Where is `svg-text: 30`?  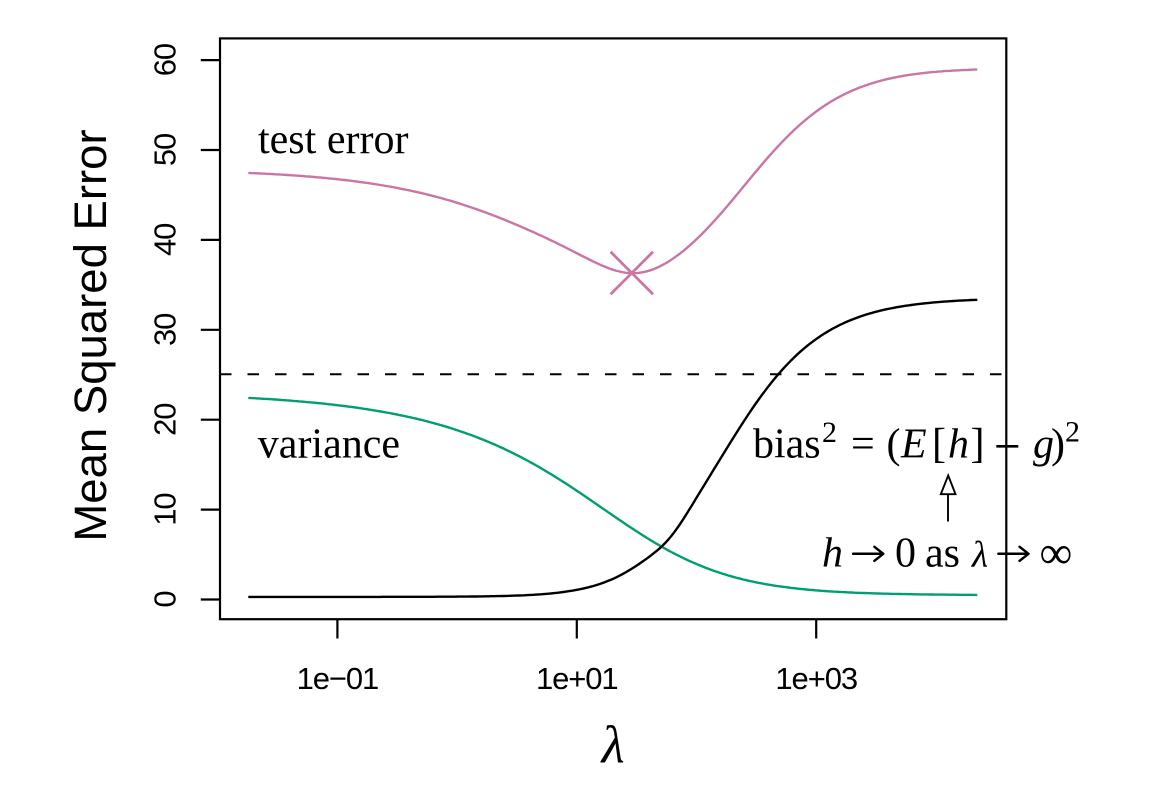
svg-text: 30 is located at coordinates (164, 329).